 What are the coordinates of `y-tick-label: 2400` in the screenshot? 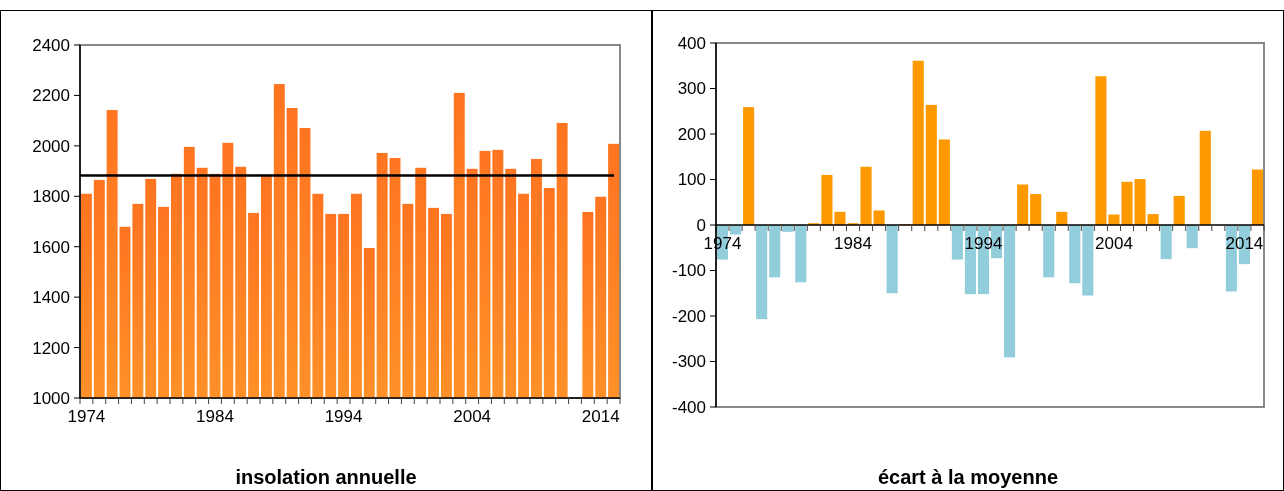 It's located at (51, 45).